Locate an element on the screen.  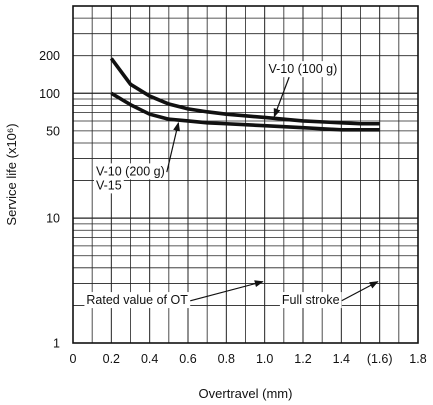
series-layer is located at coordinates (244, 94).